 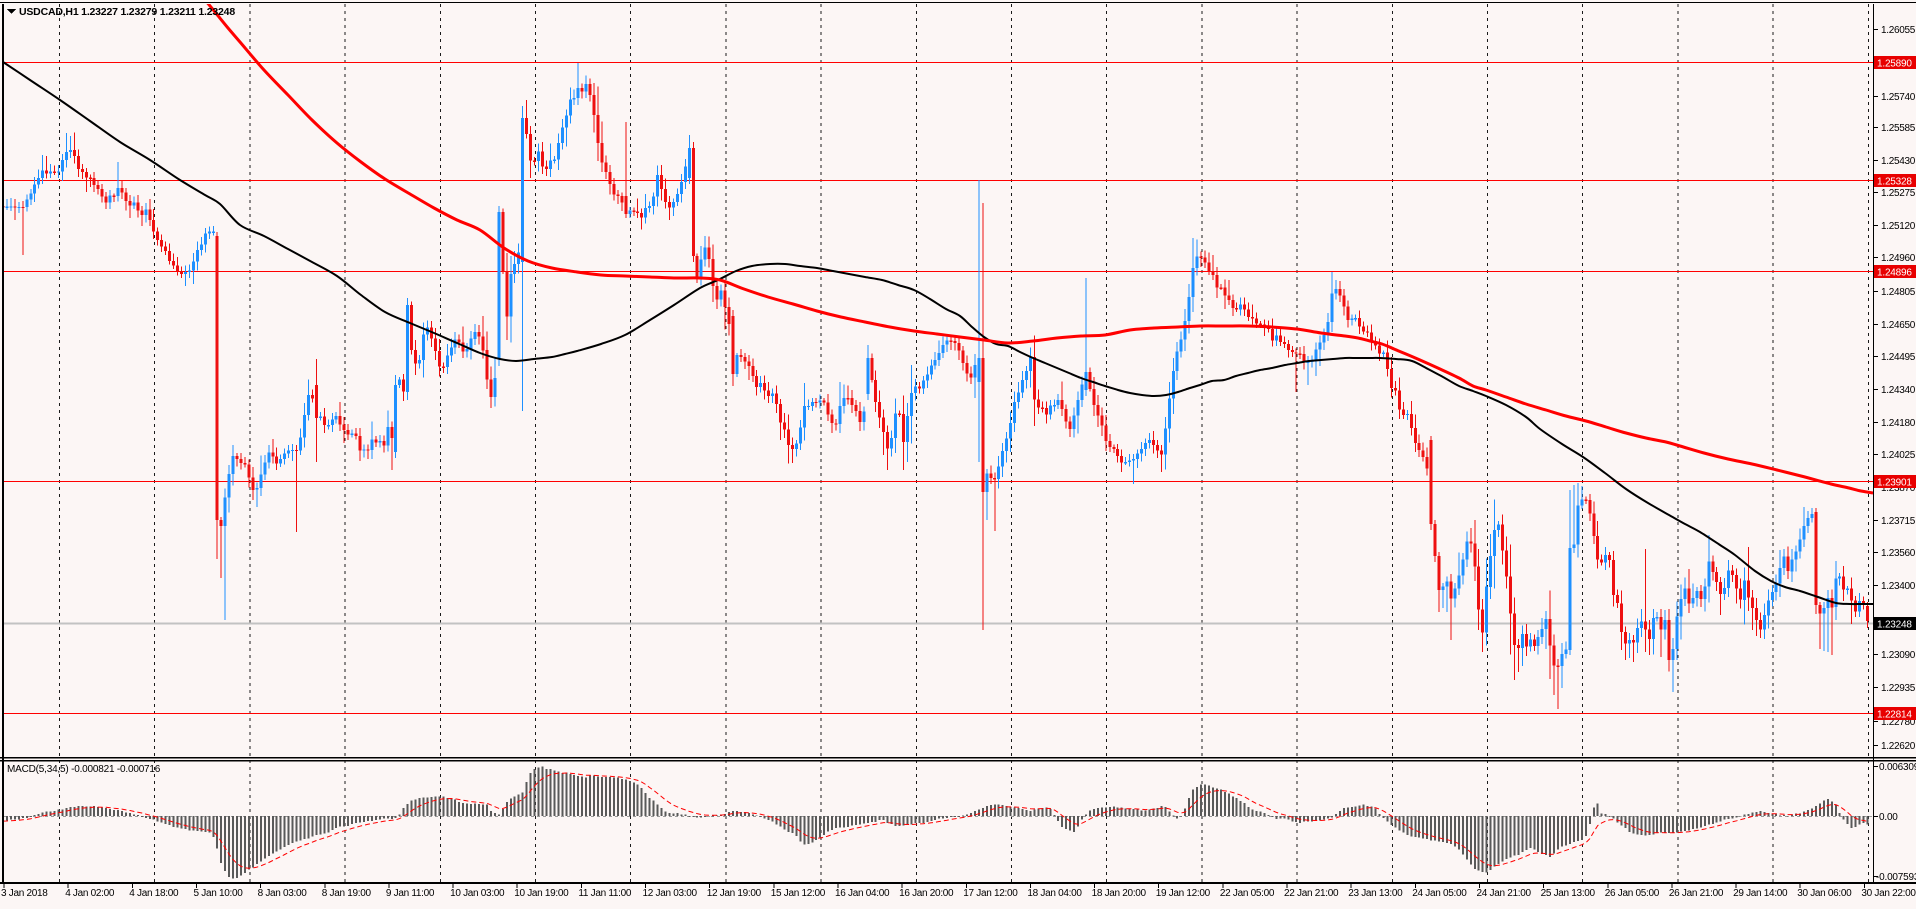 I want to click on svg-text: 1.25430, so click(x=1898, y=161).